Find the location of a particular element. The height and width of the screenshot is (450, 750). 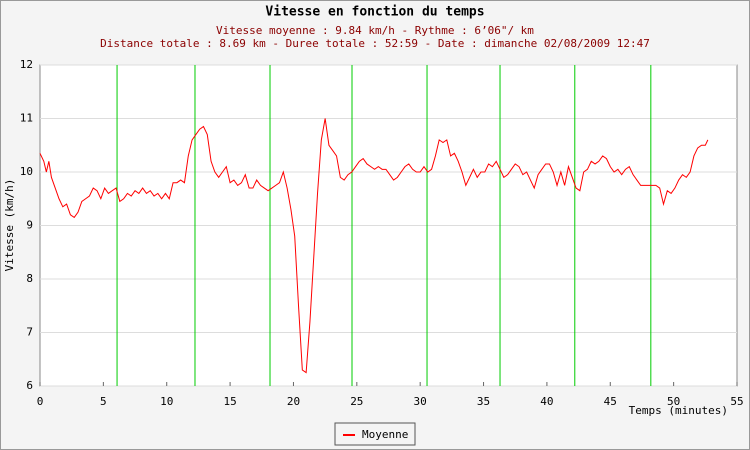

x-tick-label: 5 is located at coordinates (103, 401).